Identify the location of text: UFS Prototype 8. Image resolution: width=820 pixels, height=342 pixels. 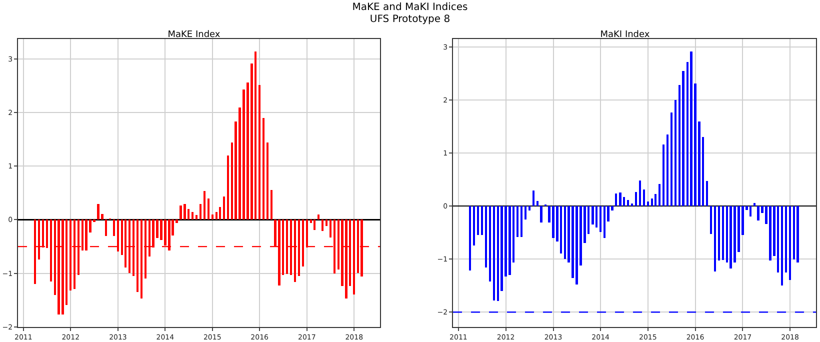
(410, 20).